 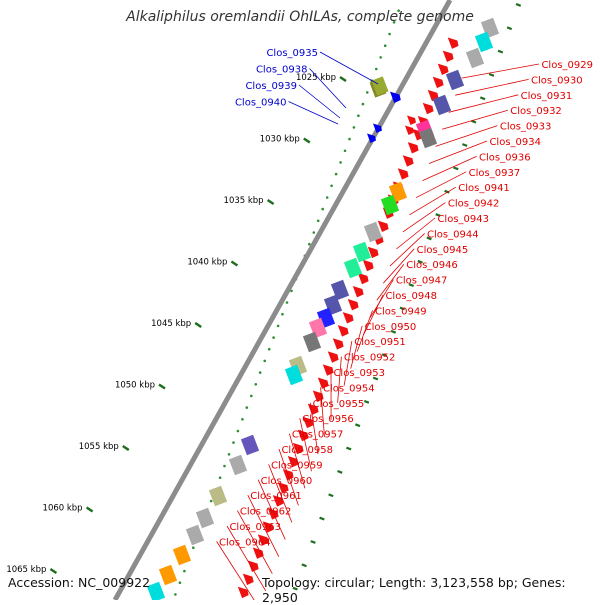 I want to click on gene-label: Clos_0953, so click(x=359, y=373).